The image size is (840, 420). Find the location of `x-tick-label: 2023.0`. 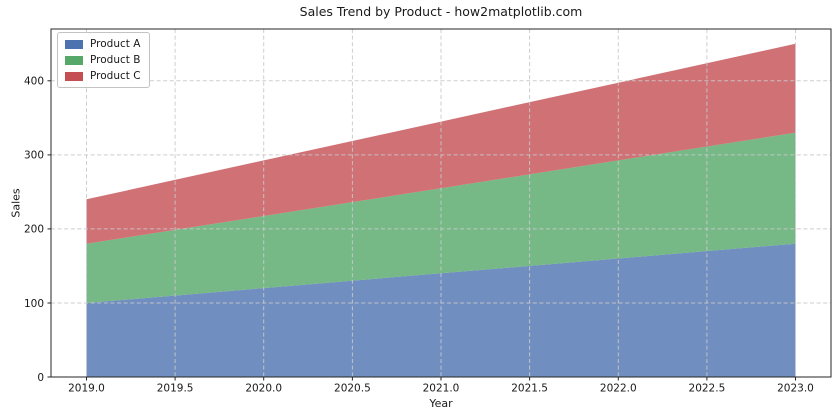

x-tick-label: 2023.0 is located at coordinates (795, 389).